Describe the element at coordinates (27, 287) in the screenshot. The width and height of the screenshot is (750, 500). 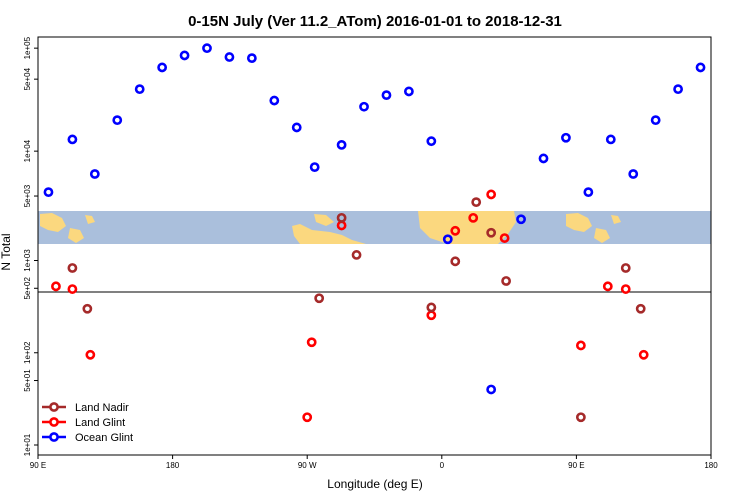
I see `y-tick-label: 5e+02` at that location.